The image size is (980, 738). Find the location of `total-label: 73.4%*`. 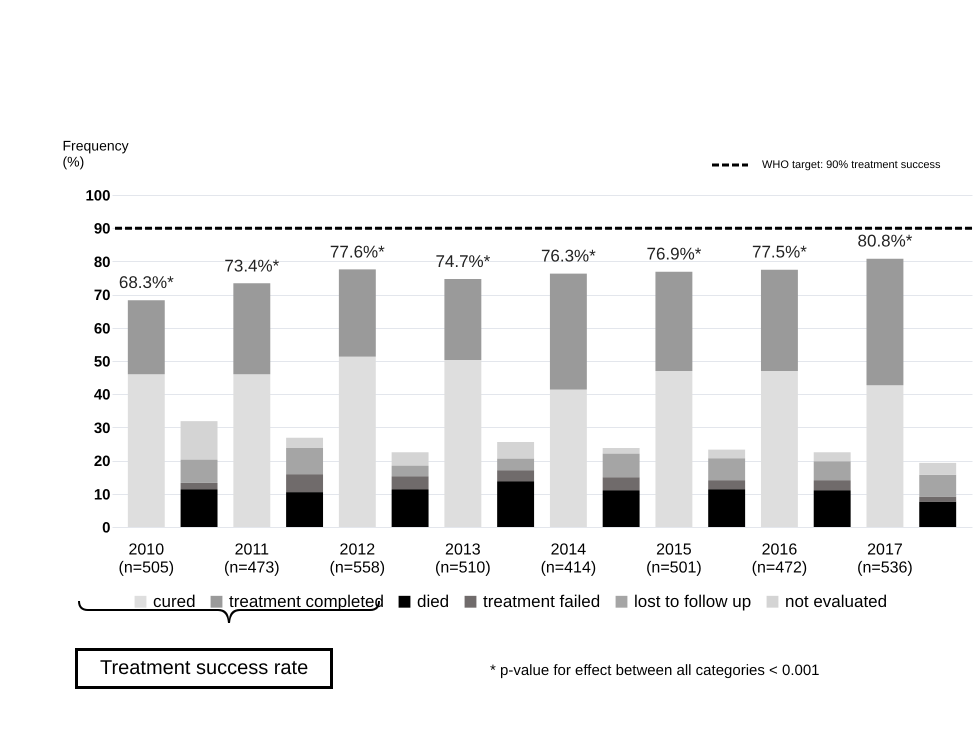

total-label: 73.4%* is located at coordinates (252, 266).